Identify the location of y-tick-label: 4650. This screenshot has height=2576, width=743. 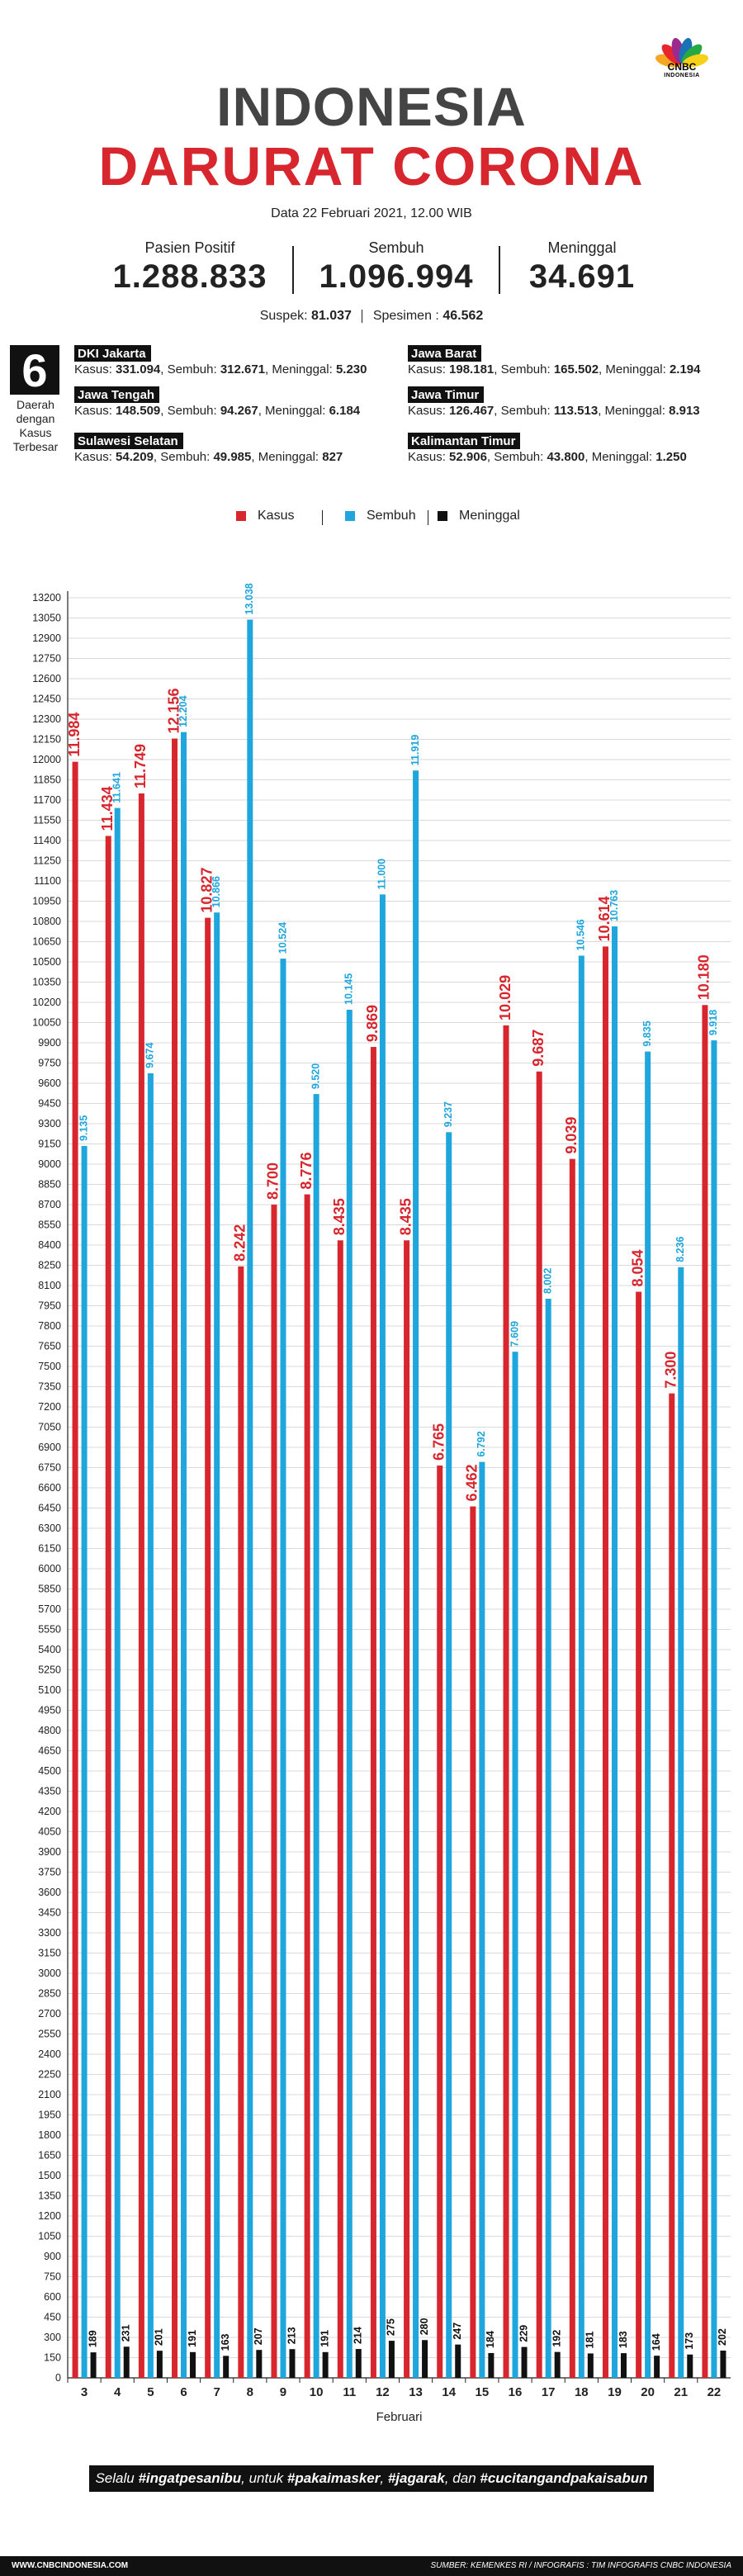
(50, 1751).